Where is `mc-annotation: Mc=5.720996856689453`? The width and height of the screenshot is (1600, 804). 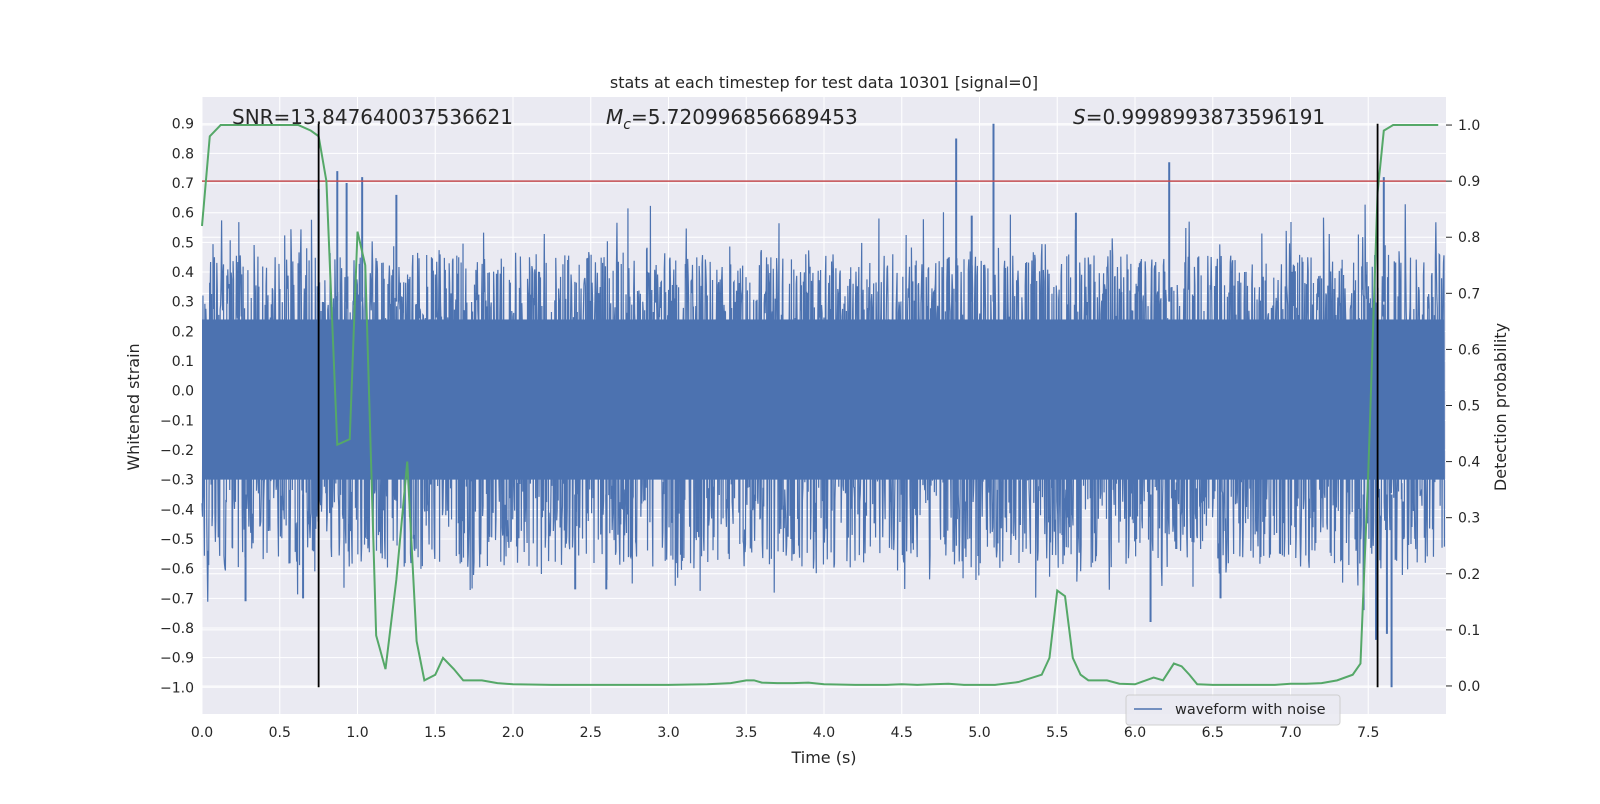 mc-annotation: Mc=5.720996856689453 is located at coordinates (732, 119).